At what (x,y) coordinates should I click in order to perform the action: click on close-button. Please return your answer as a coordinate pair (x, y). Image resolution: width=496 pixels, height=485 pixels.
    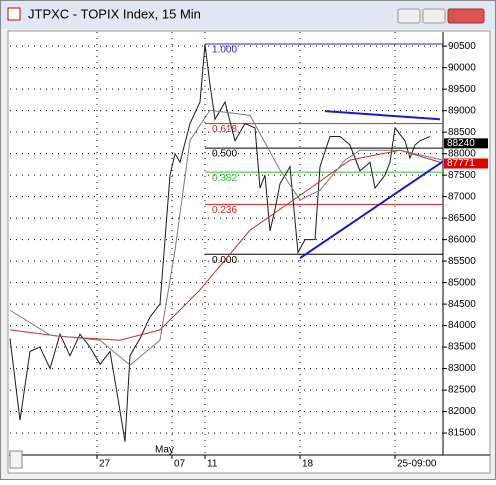
    Looking at the image, I should click on (466, 16).